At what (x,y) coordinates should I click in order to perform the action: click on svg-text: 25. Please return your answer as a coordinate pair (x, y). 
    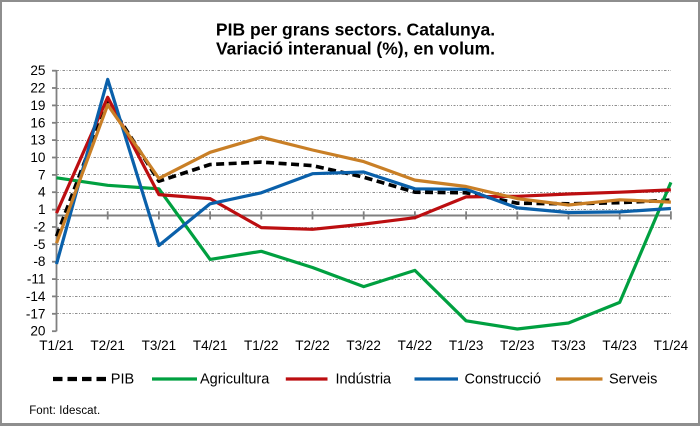
    Looking at the image, I should click on (37, 70).